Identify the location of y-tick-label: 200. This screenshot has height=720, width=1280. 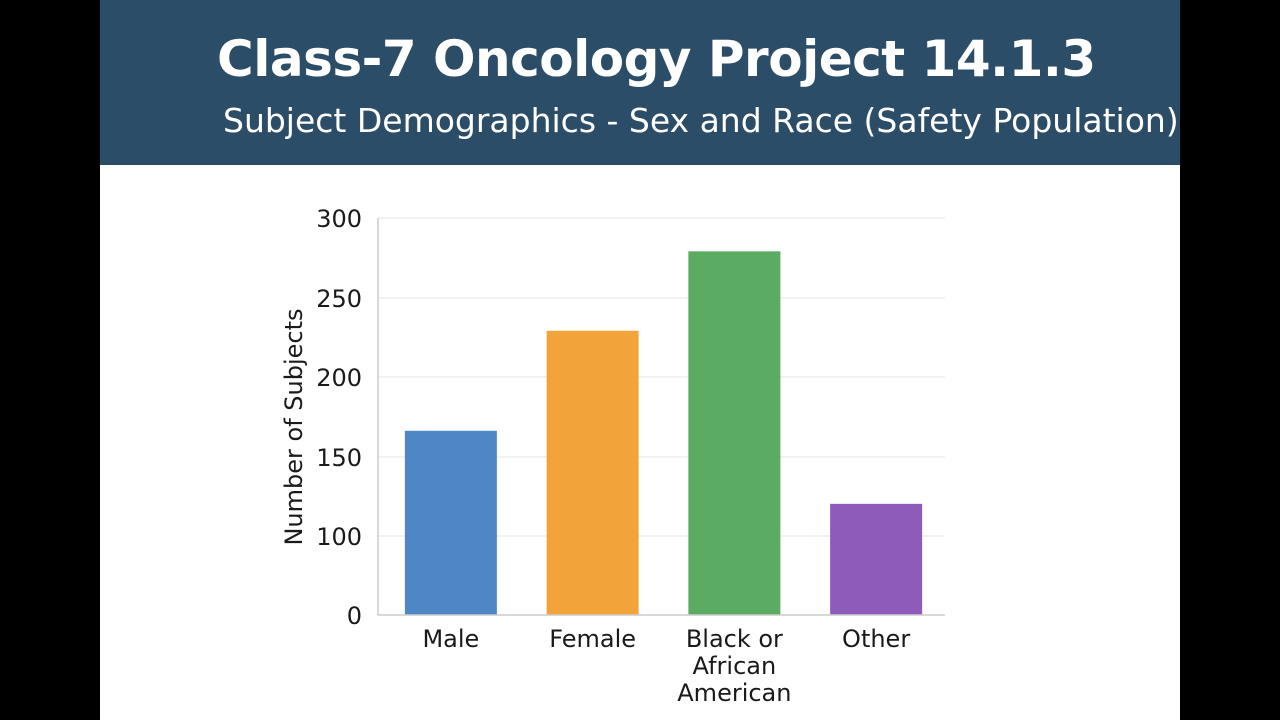
(339, 378).